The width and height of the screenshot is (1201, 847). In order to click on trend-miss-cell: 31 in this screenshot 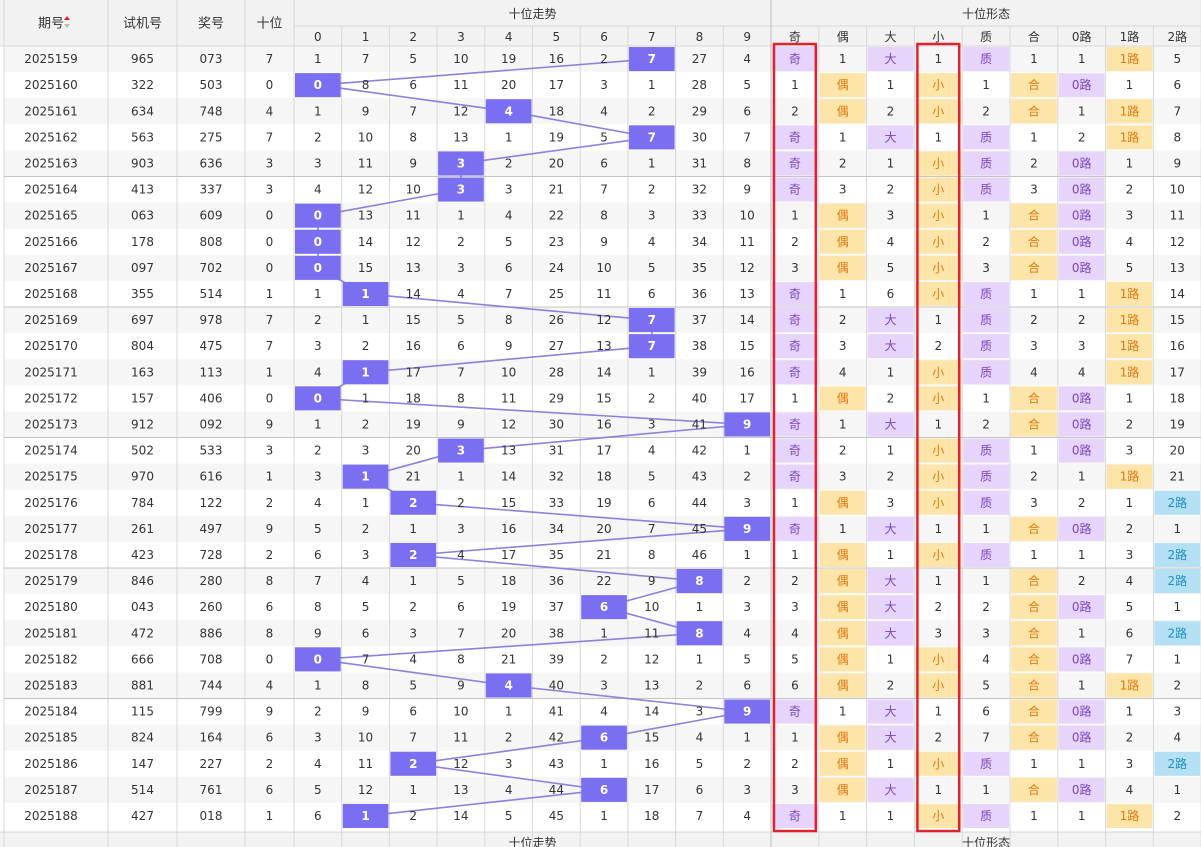, I will do `click(699, 163)`.